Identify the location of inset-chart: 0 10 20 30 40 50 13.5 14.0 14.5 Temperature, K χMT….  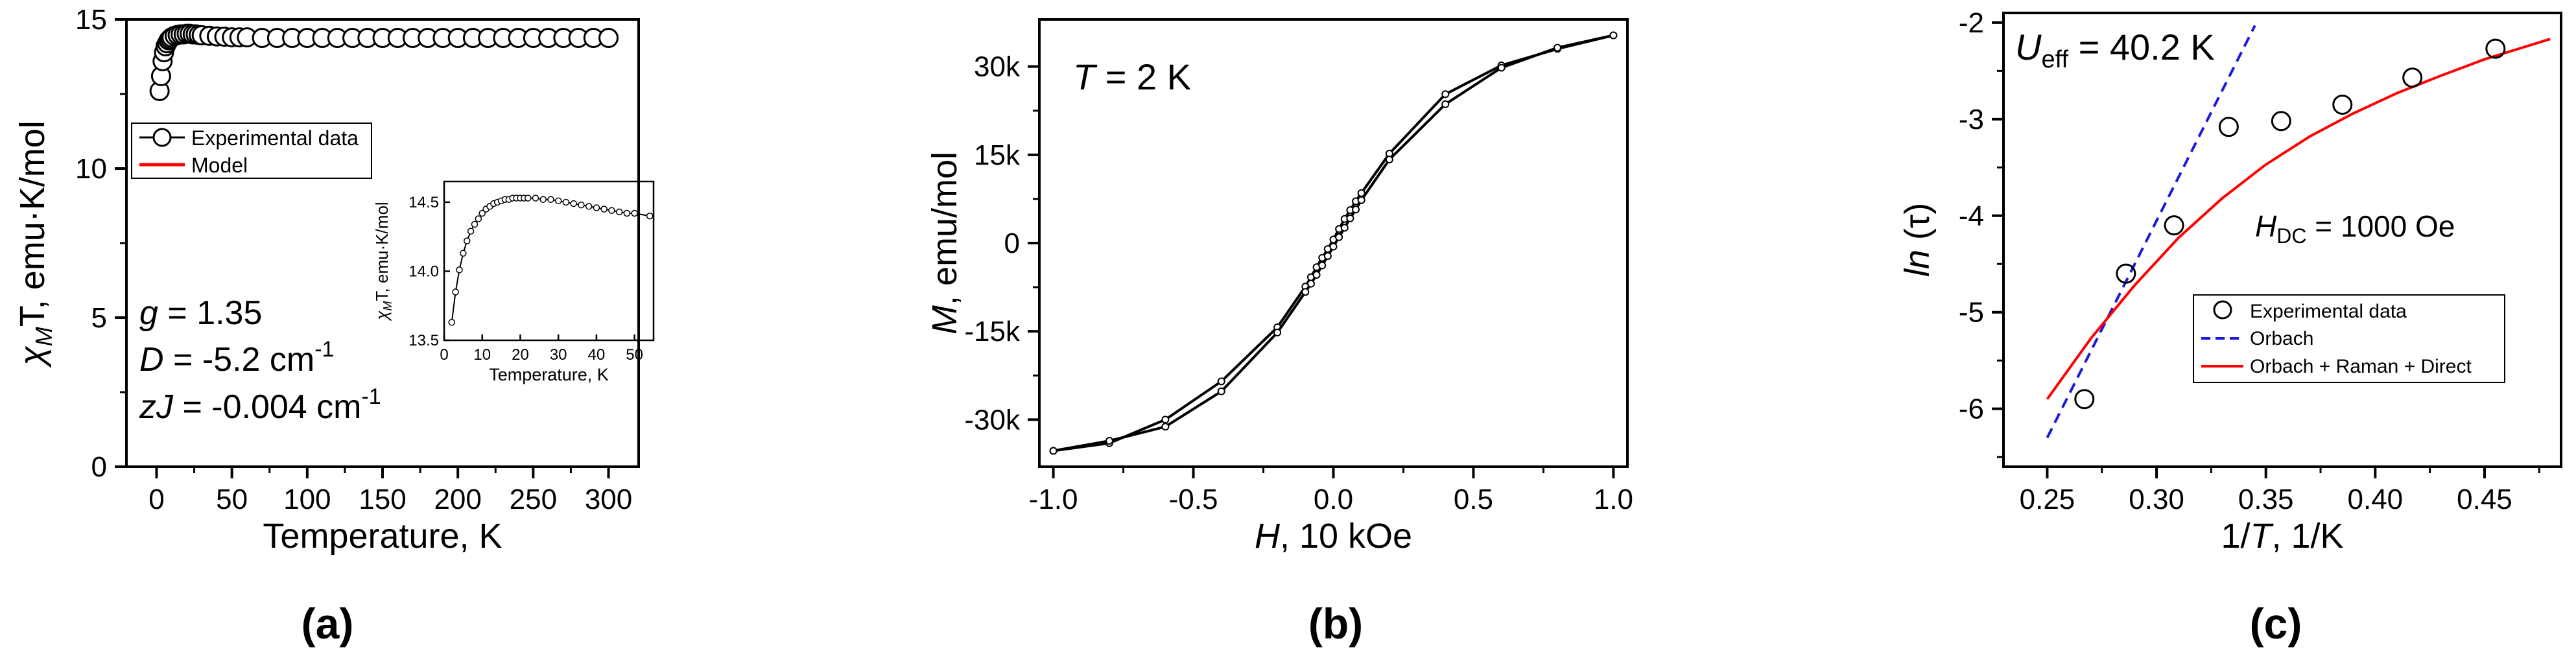
(513, 282).